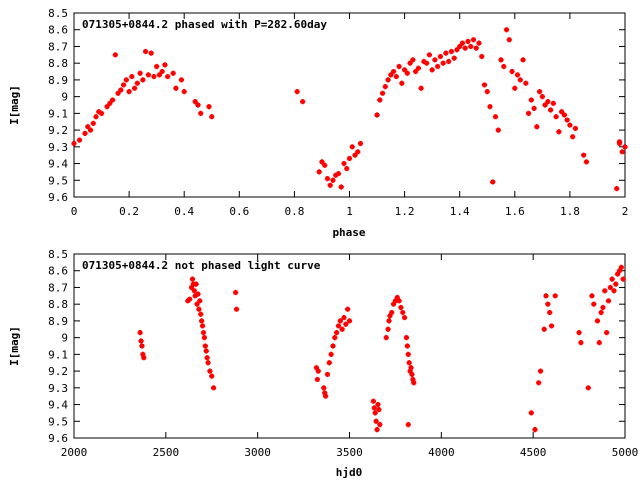 The image size is (640, 480). Describe the element at coordinates (58, 180) in the screenshot. I see `y-tick-label: 9.5` at that location.